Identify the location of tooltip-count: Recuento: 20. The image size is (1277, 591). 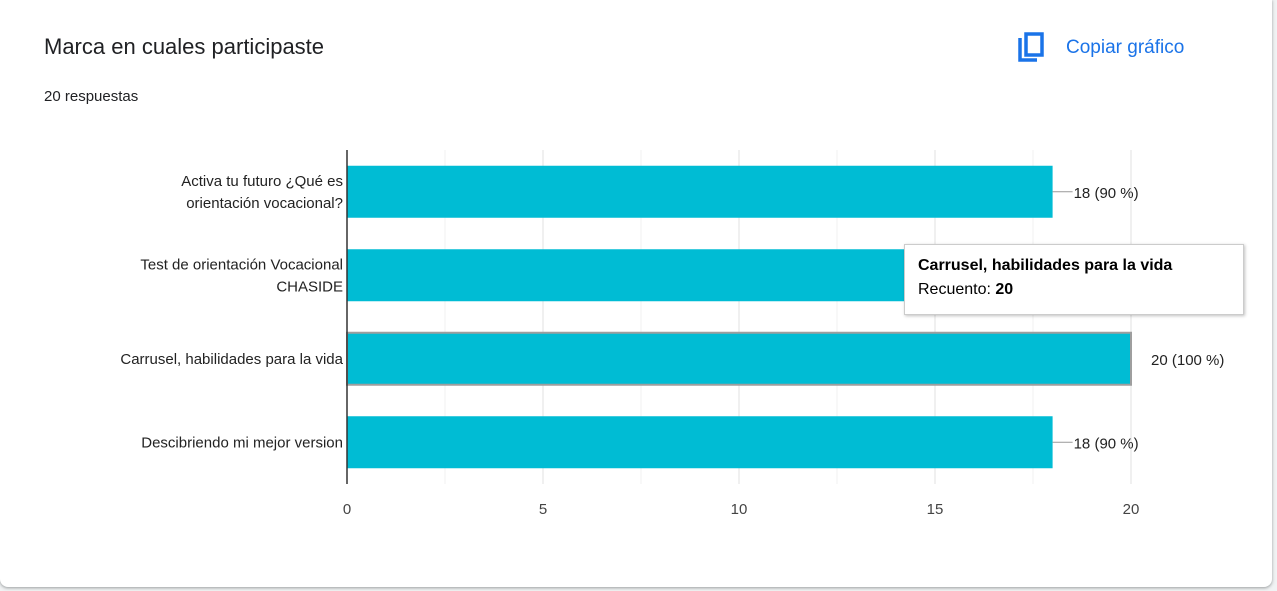
(1080, 290).